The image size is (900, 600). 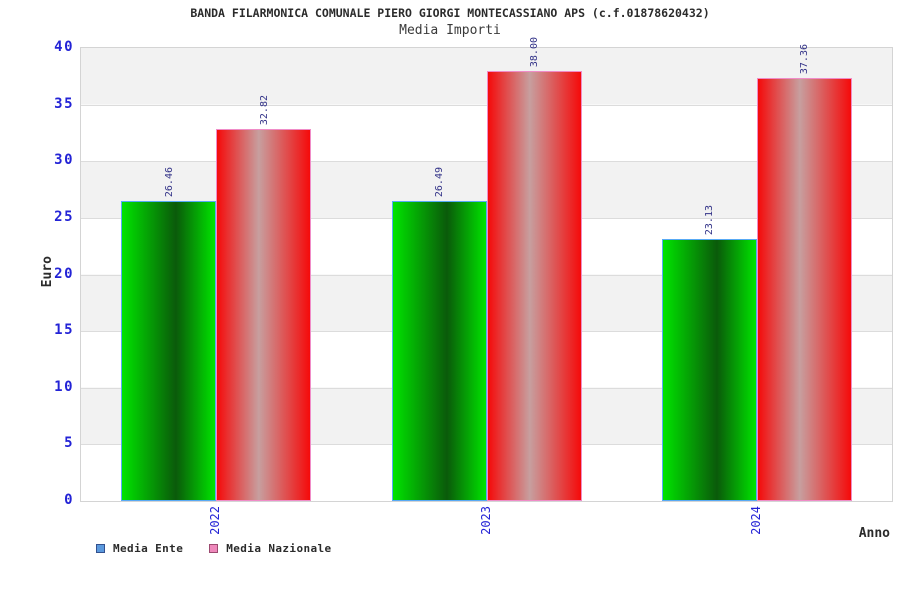 I want to click on chart-subtitle: Media Importi, so click(x=450, y=30).